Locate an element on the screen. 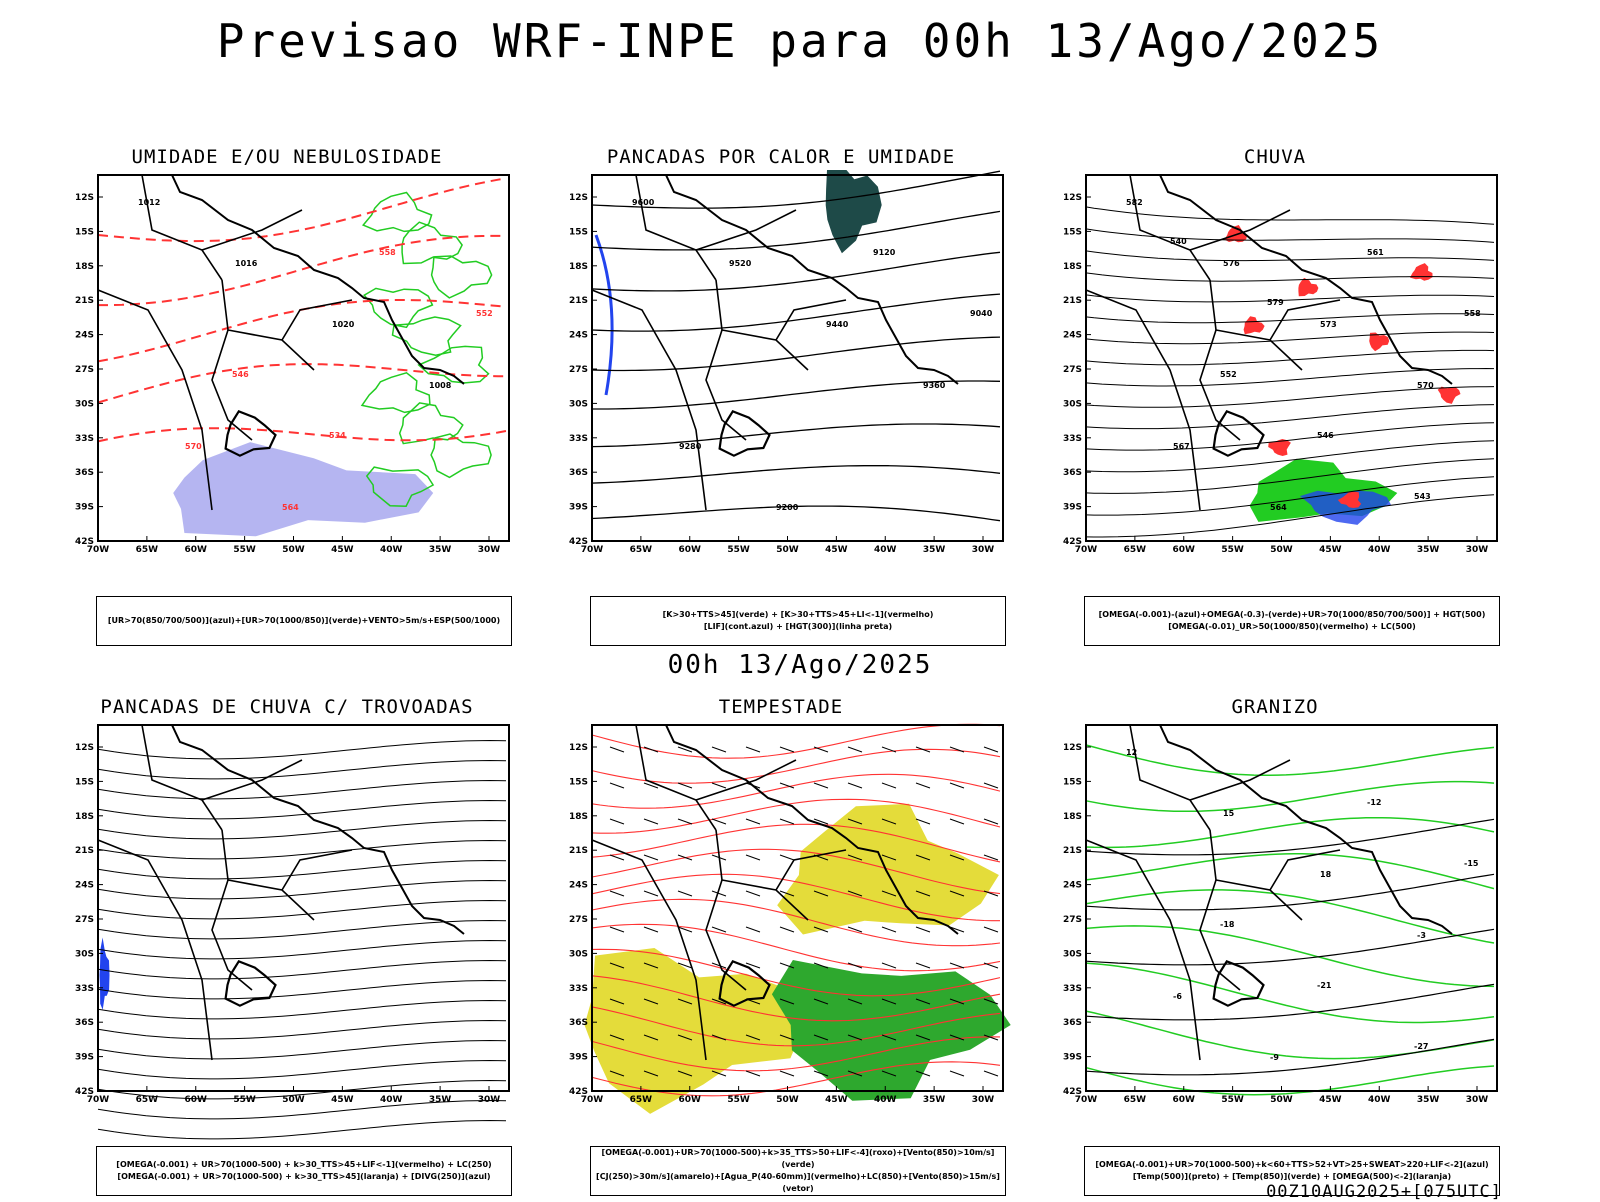  contour-value-label: 561 is located at coordinates (1375, 252).